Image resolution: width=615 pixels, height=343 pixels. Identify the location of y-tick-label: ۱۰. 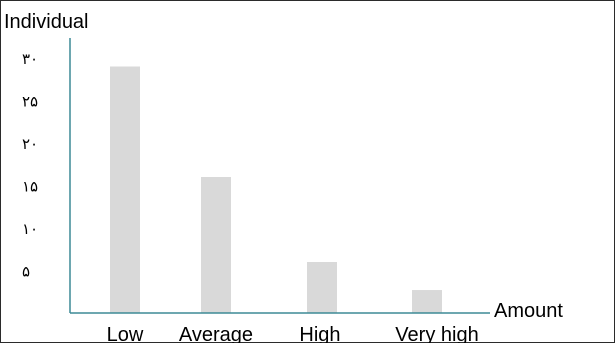
(30, 229).